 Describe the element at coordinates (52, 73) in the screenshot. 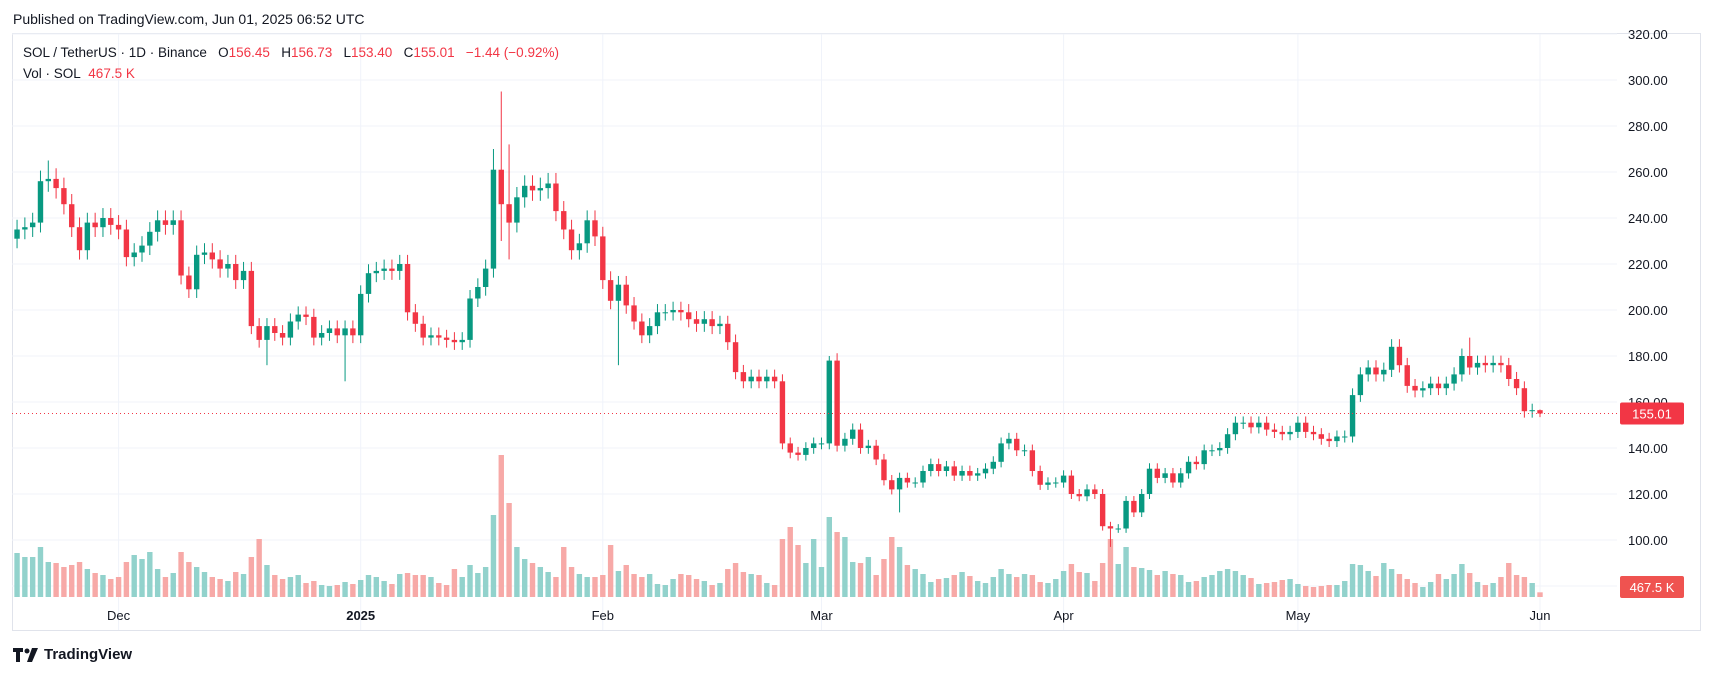

I see `volume-title: Vol · SOL` at that location.